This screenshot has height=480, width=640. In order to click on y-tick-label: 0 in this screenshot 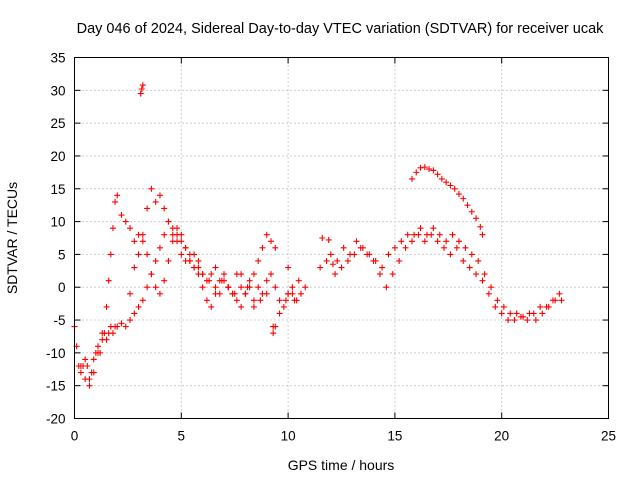, I will do `click(62, 287)`.